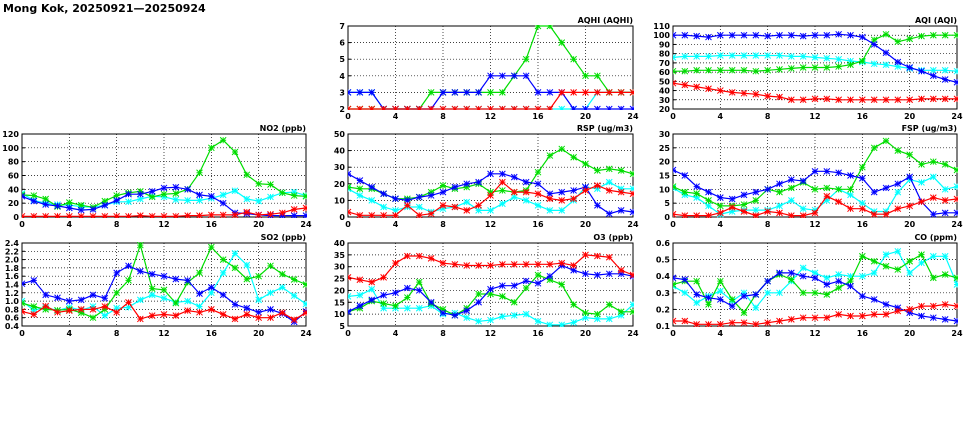 Image resolution: width=975 pixels, height=447 pixels. I want to click on x-tick-label: 16, so click(212, 224).